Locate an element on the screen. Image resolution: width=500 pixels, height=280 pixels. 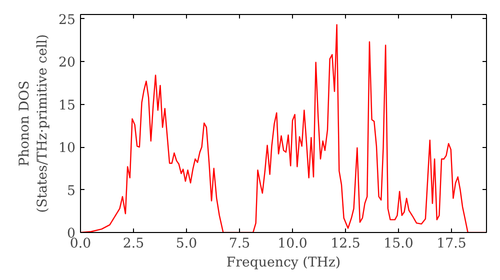
y-tick-label: 25 is located at coordinates (67, 20).